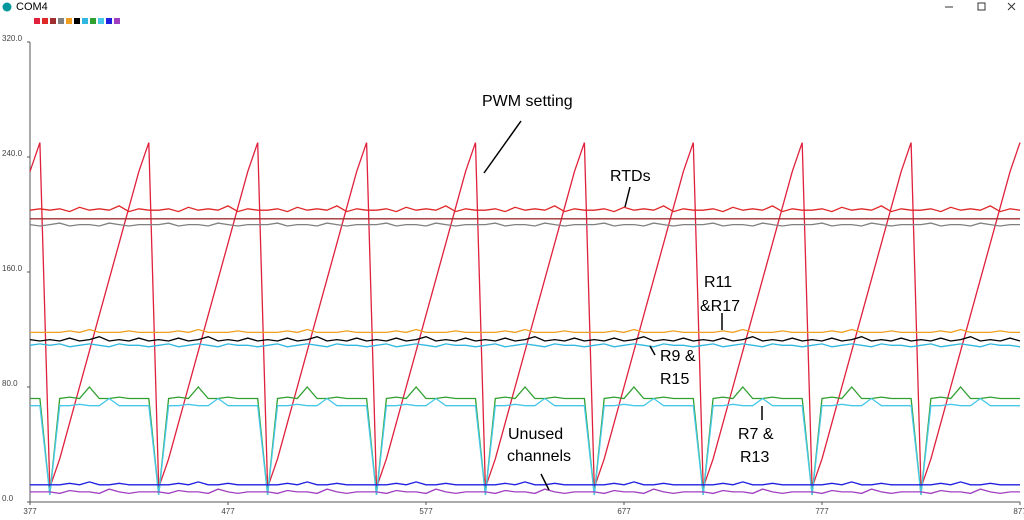  What do you see at coordinates (678, 356) in the screenshot?
I see `annotation: R9 &` at bounding box center [678, 356].